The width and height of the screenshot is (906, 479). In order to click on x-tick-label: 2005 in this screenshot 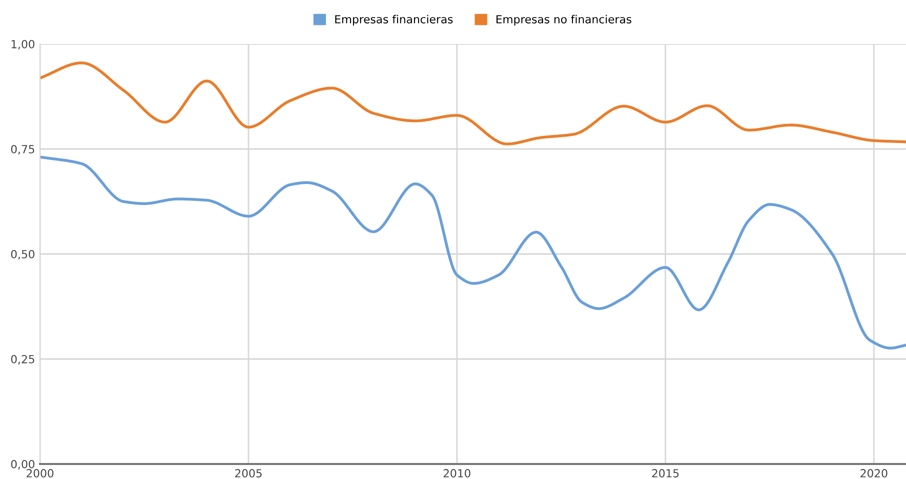, I will do `click(248, 473)`.